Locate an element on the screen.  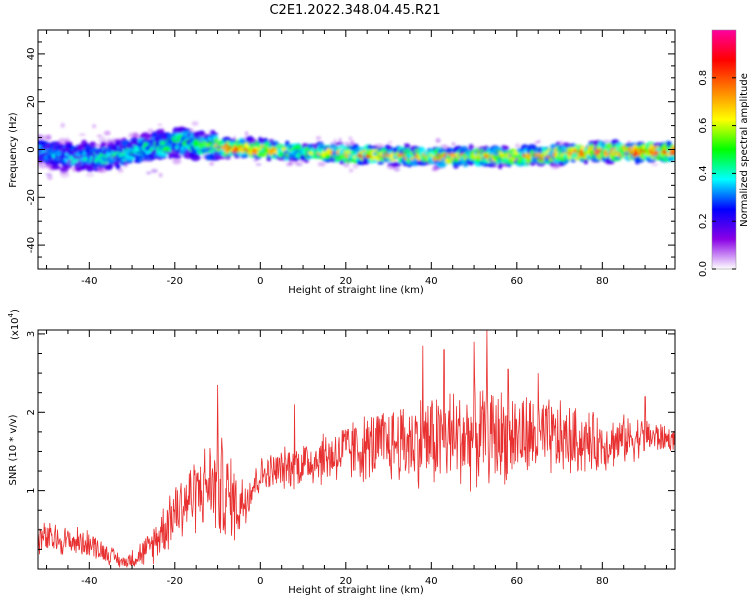
chart-title: C2E1.2022.348.04.45.R21 is located at coordinates (354, 10).